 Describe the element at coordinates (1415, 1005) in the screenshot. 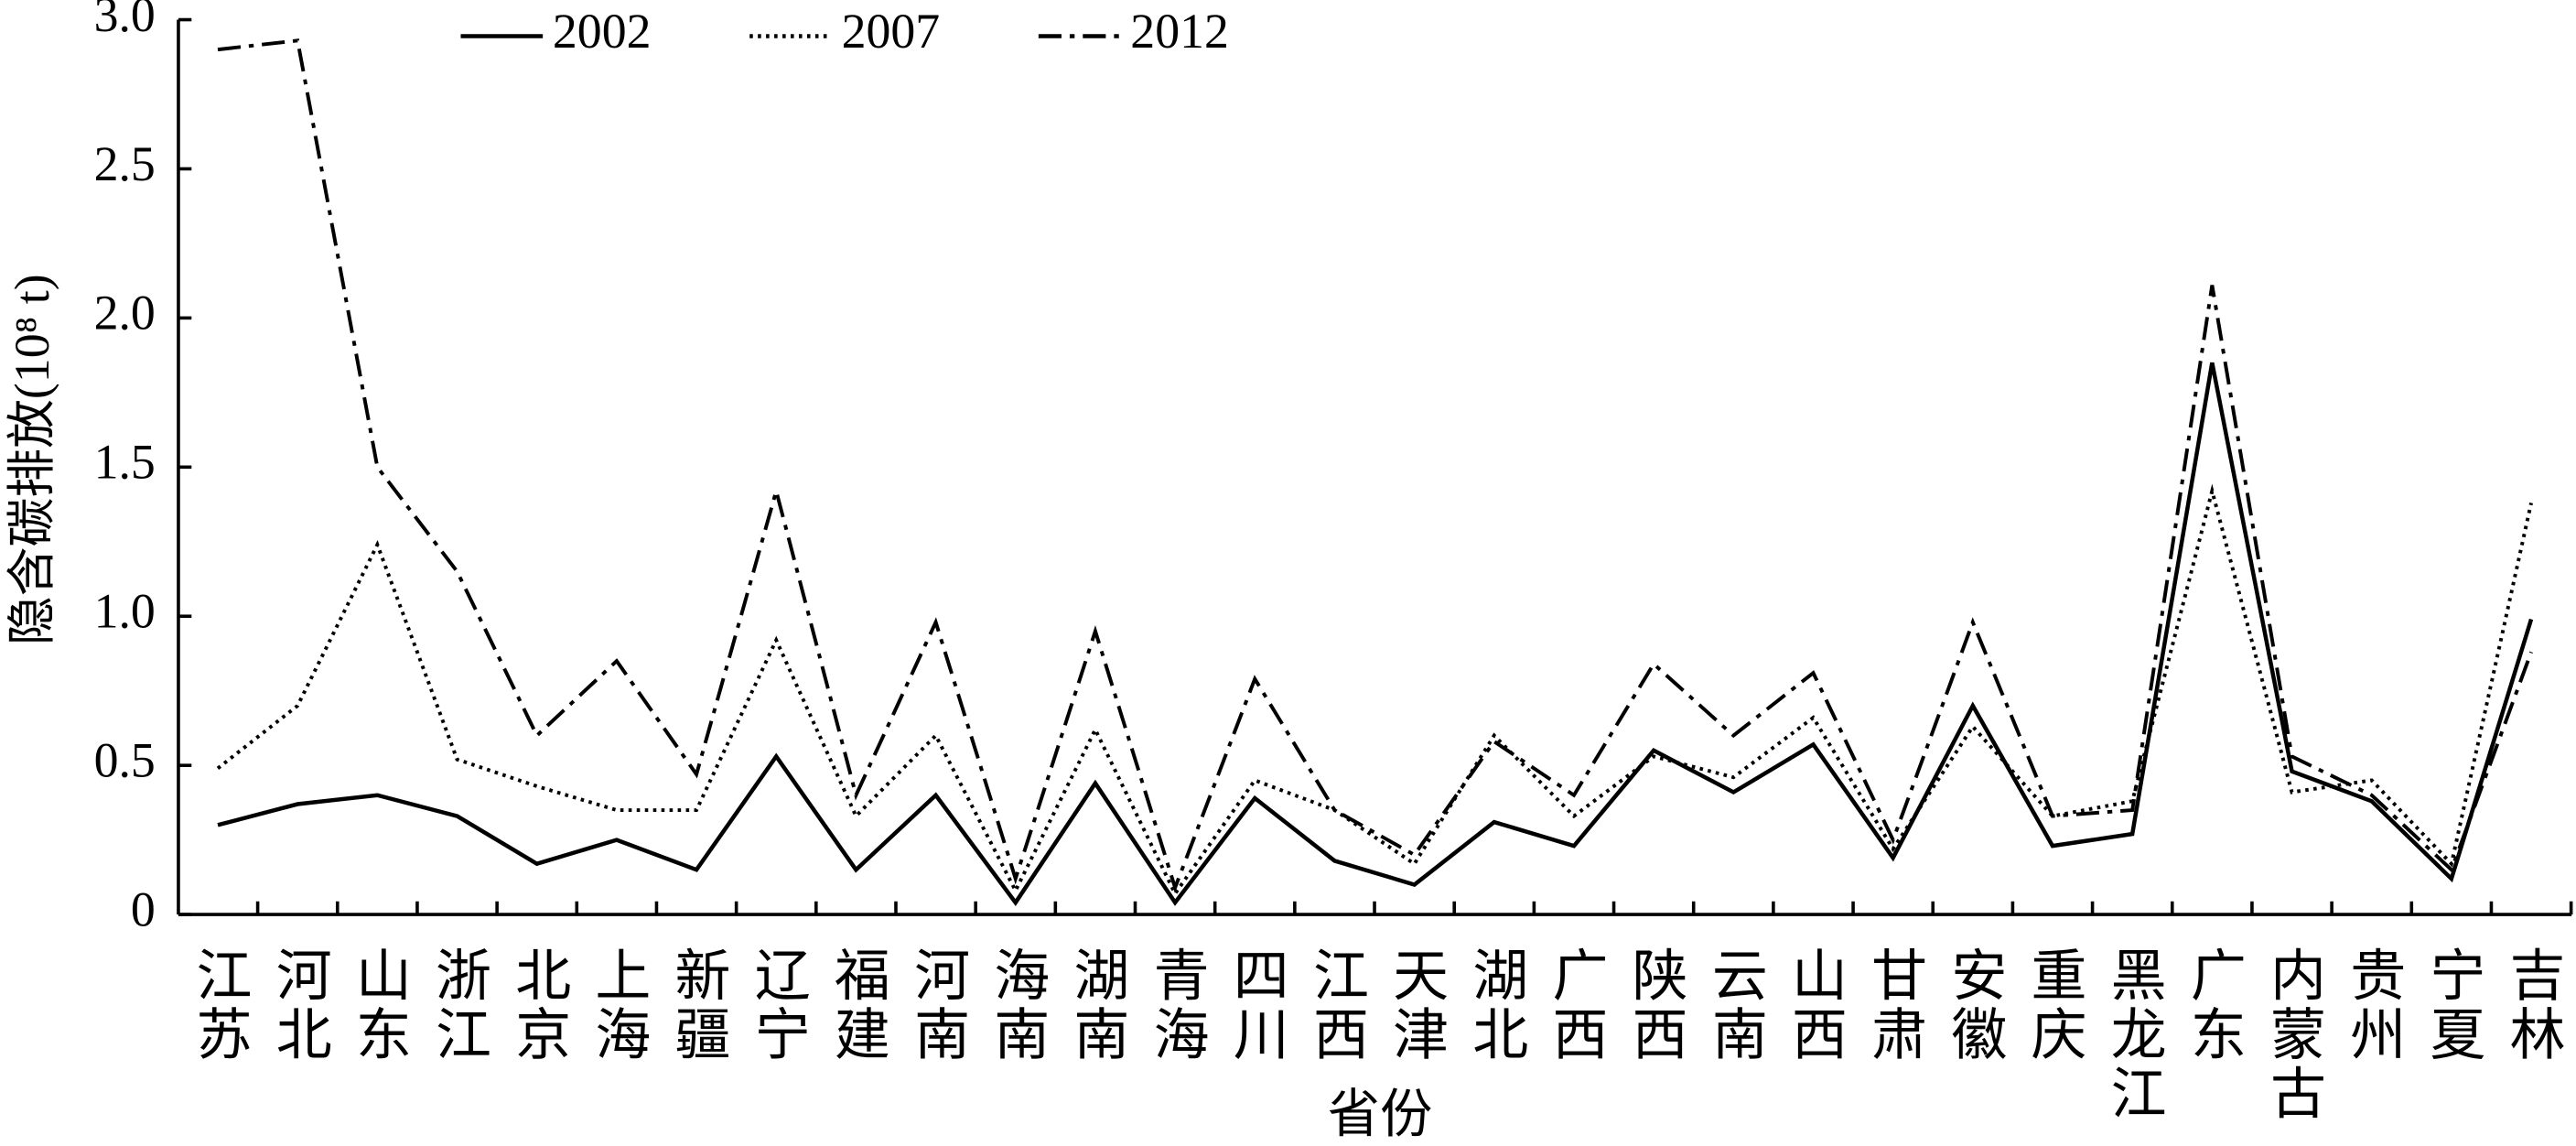

I see `x-tick-label: 天津` at that location.